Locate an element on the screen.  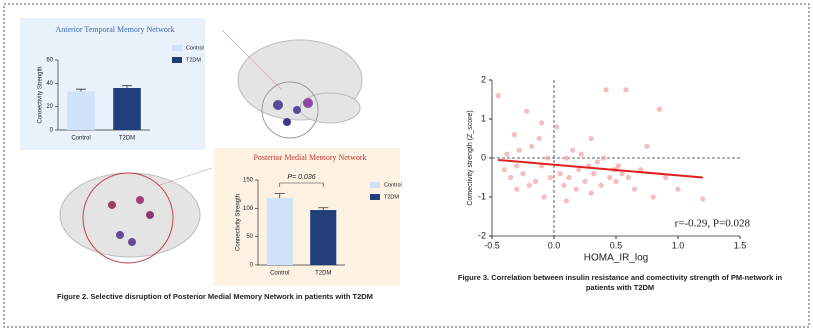
x-axis-label: HOMA_IR_log is located at coordinates (616, 258).